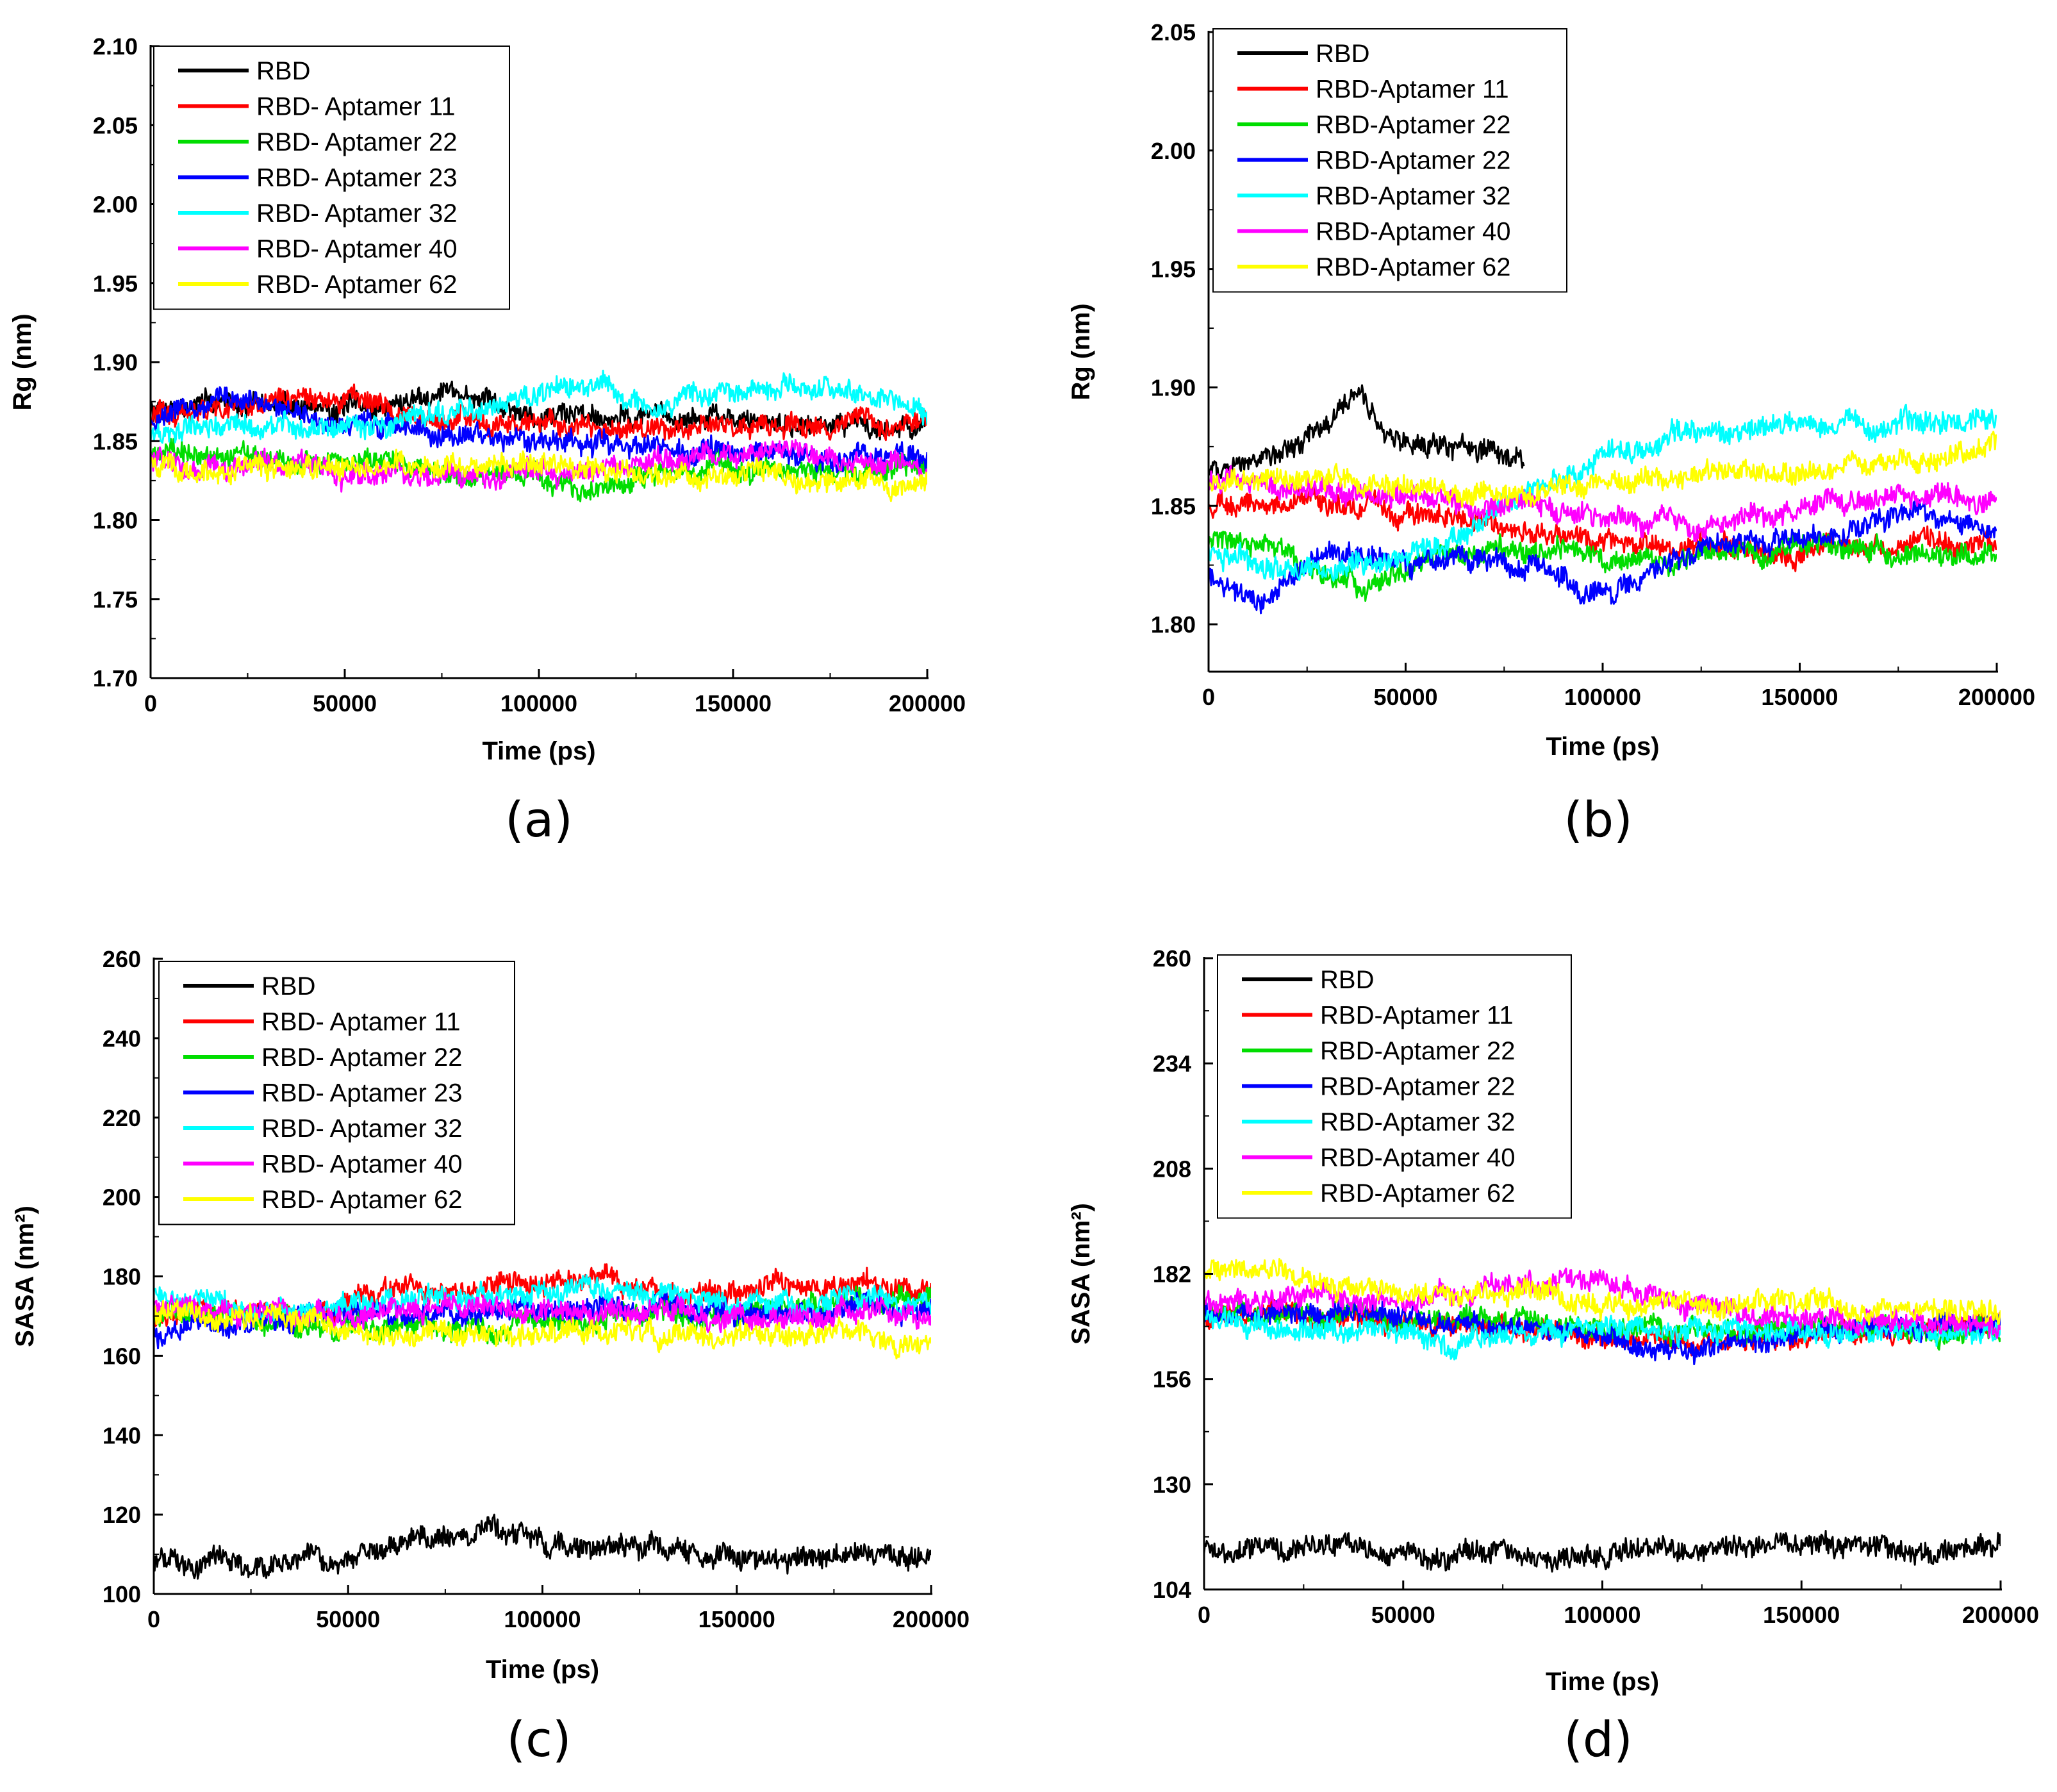  I want to click on y-tick-label: 130, so click(1172, 1485).